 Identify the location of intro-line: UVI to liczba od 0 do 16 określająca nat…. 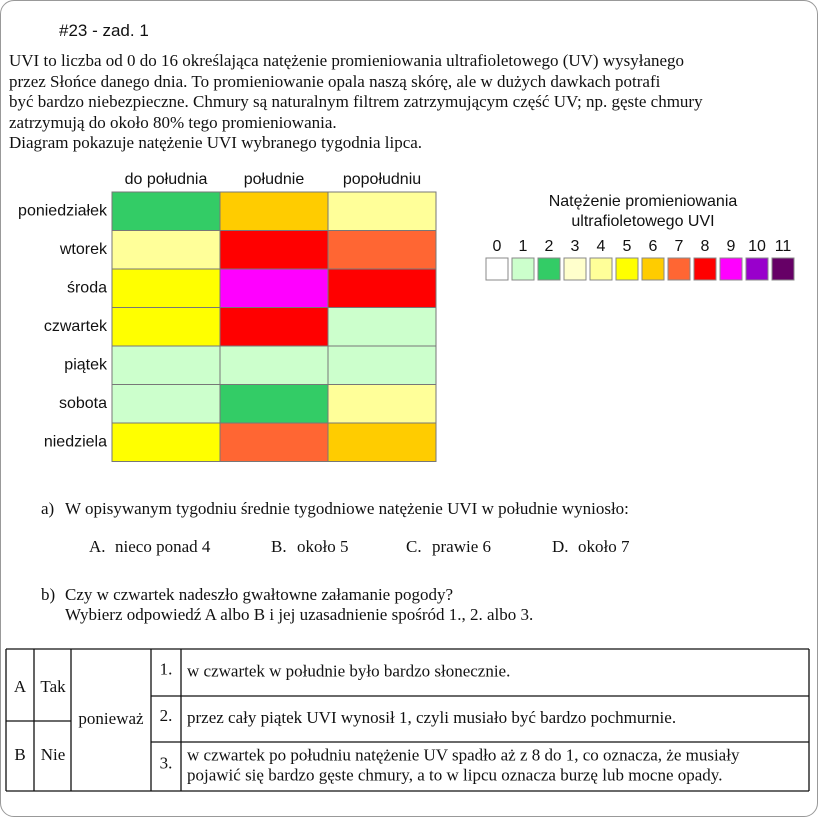
(347, 60).